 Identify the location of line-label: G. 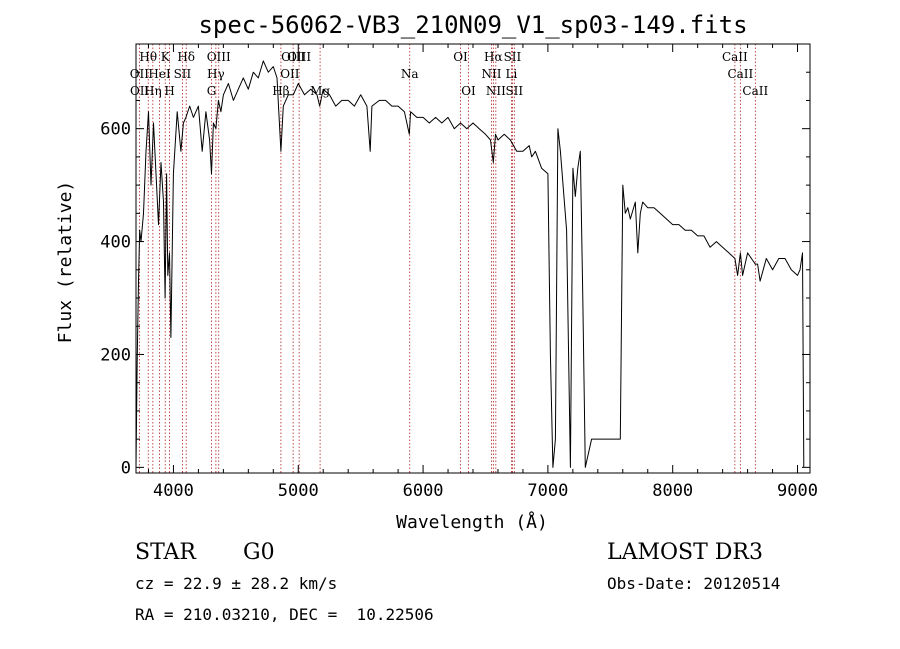
(212, 91).